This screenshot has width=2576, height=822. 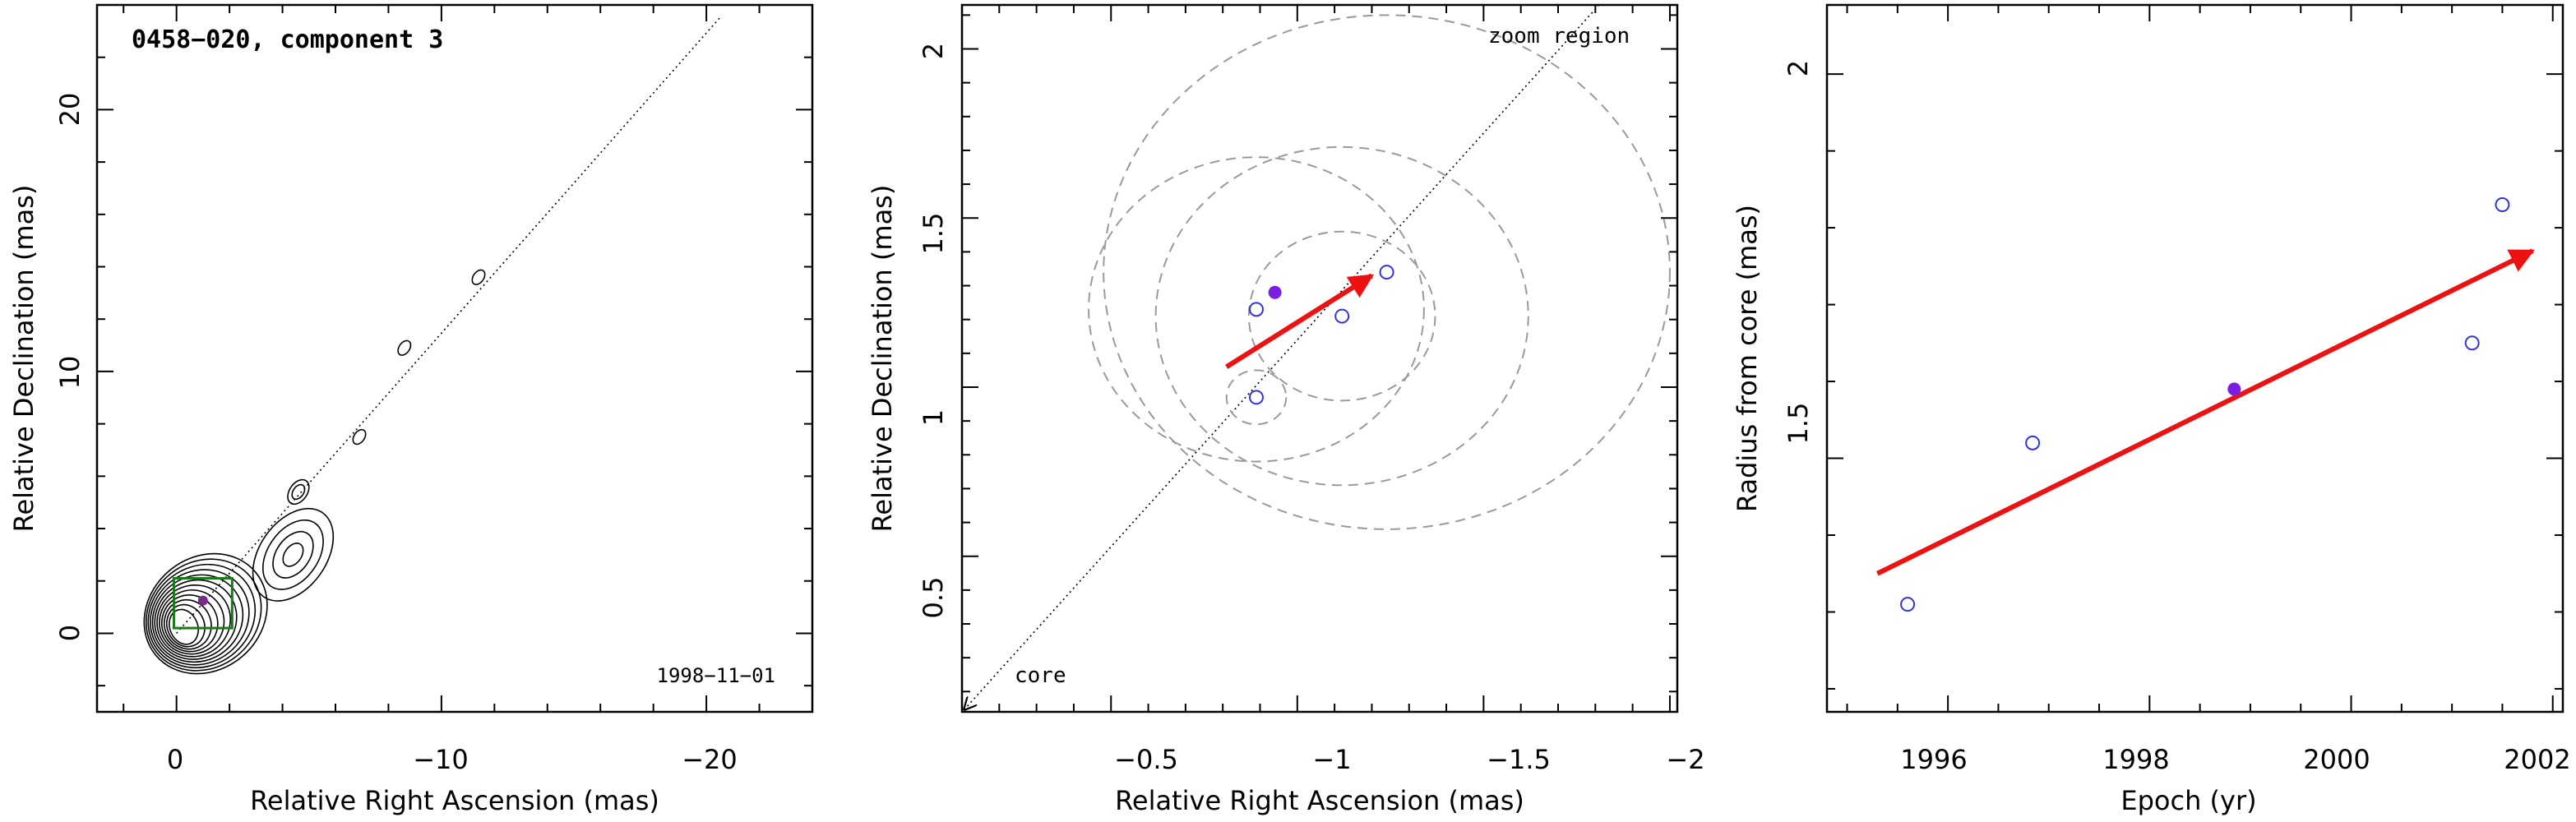 What do you see at coordinates (175, 759) in the screenshot?
I see `panel-1-x-tick-label: 0` at bounding box center [175, 759].